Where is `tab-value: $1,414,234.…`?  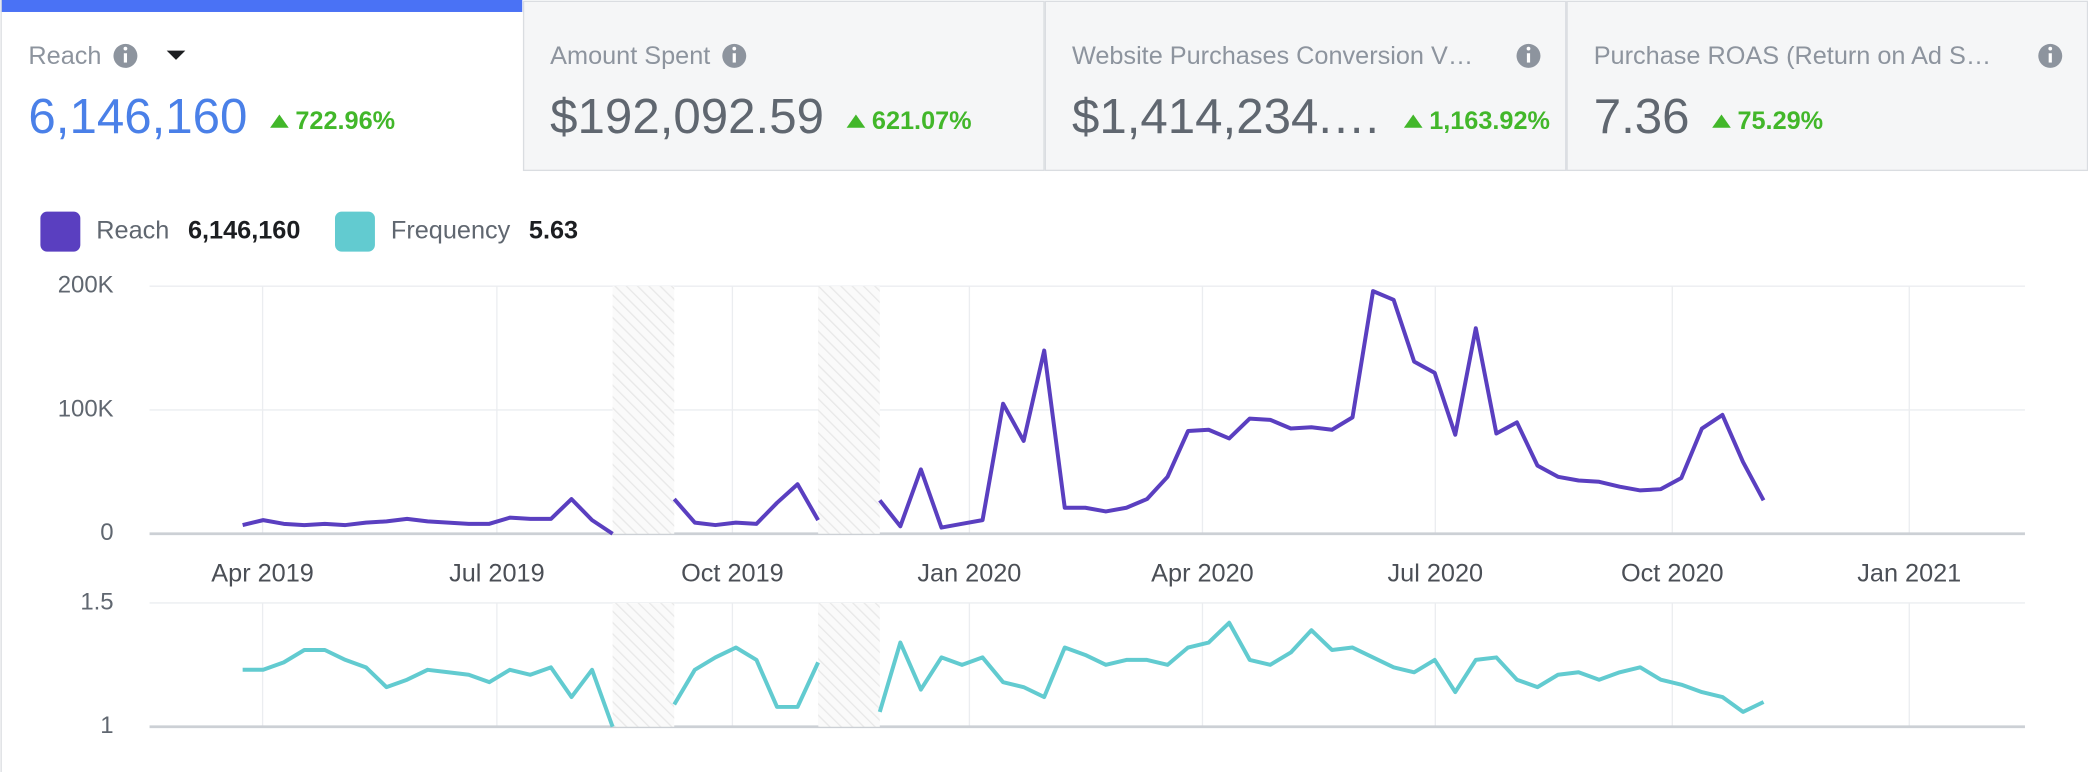
tab-value: $1,414,234.… is located at coordinates (1226, 116).